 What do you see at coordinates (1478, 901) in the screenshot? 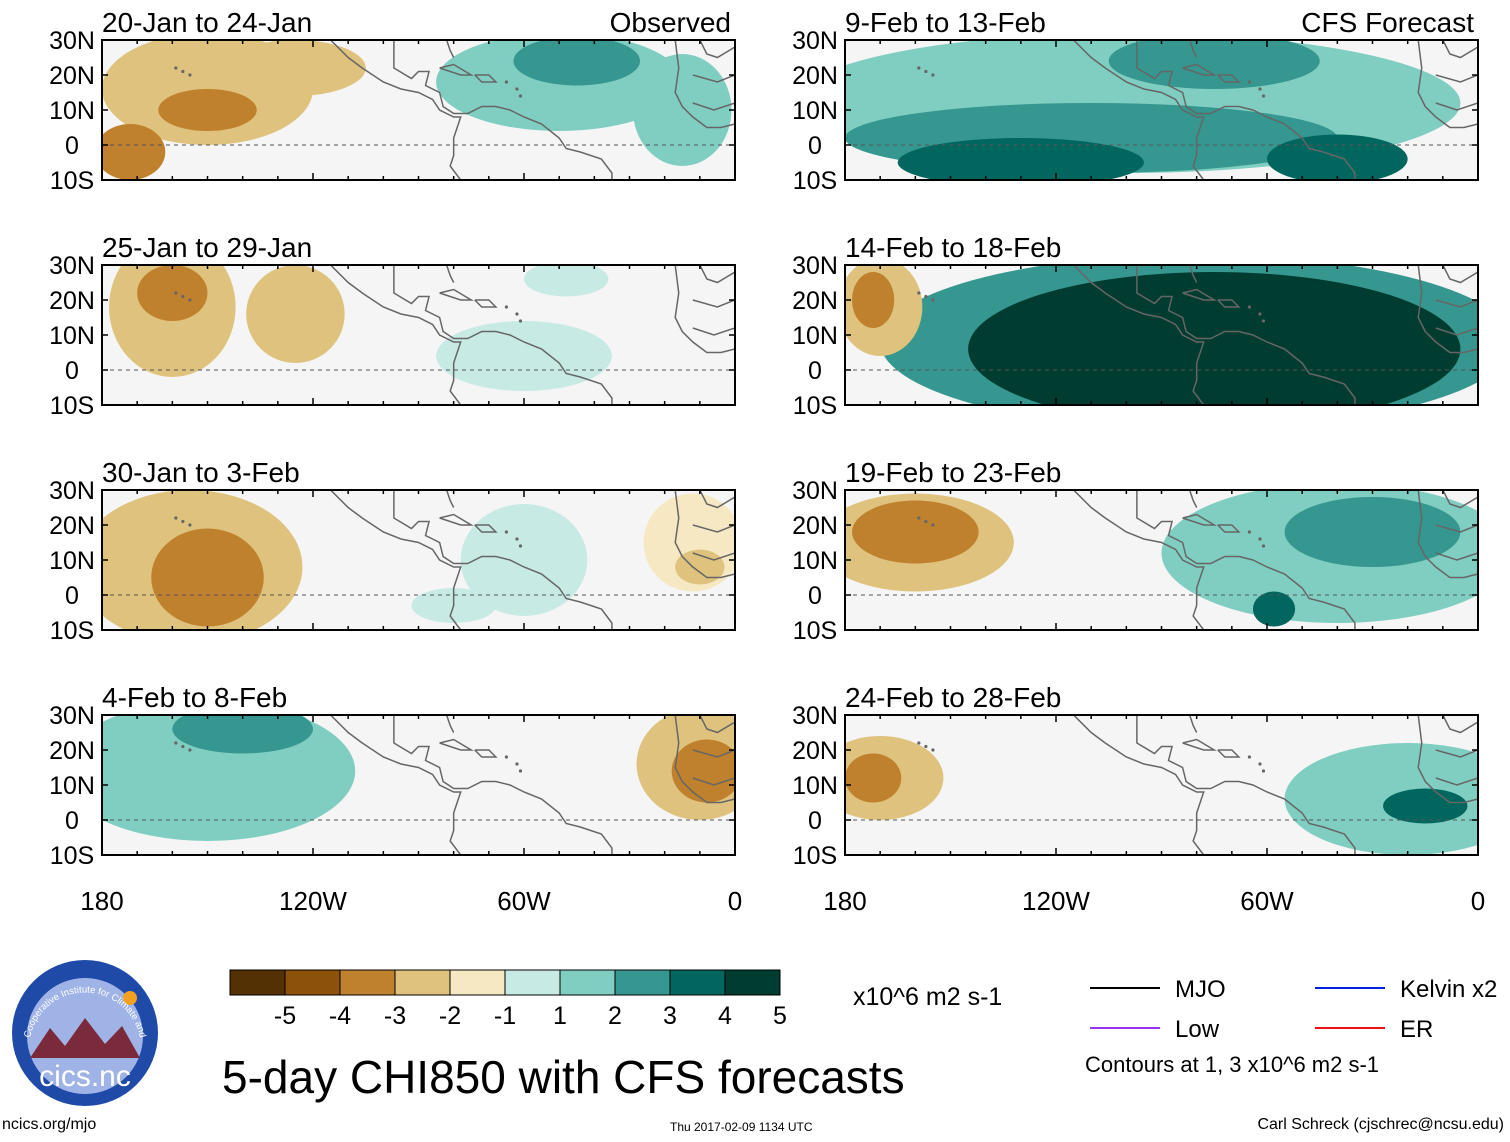
I see `lon-label: 0` at bounding box center [1478, 901].